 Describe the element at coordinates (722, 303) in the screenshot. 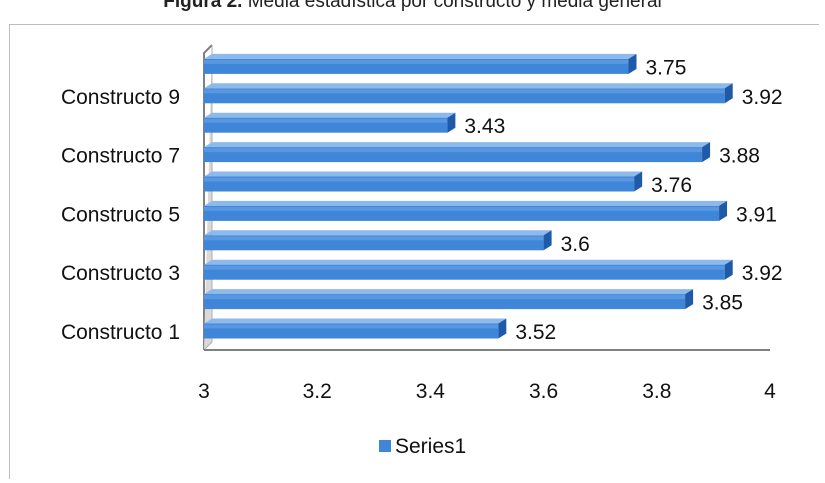

I see `data-label-2: 3.85` at that location.